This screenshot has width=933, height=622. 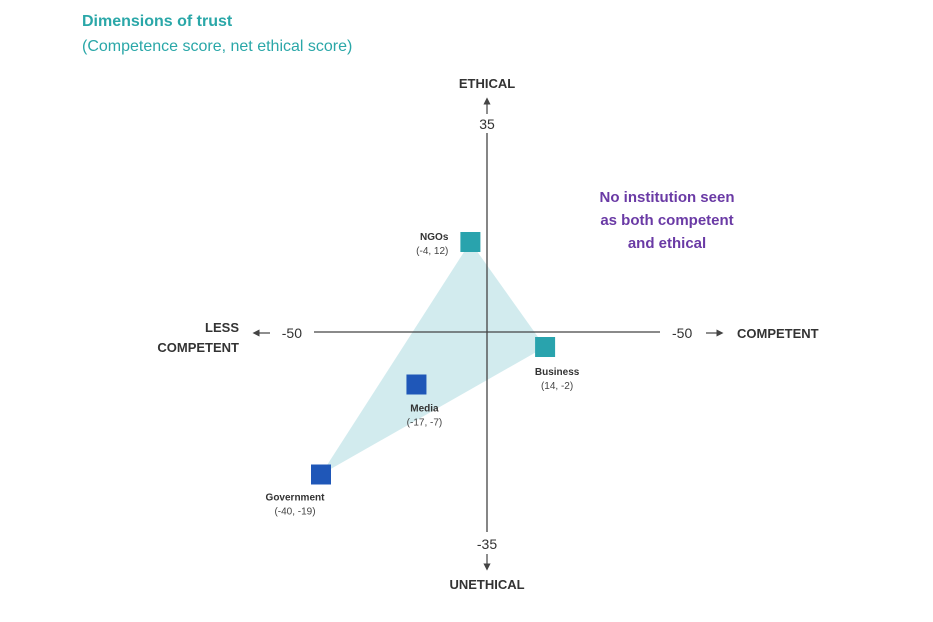 I want to click on y-negative-label: UNETHICAL, so click(x=486, y=584).